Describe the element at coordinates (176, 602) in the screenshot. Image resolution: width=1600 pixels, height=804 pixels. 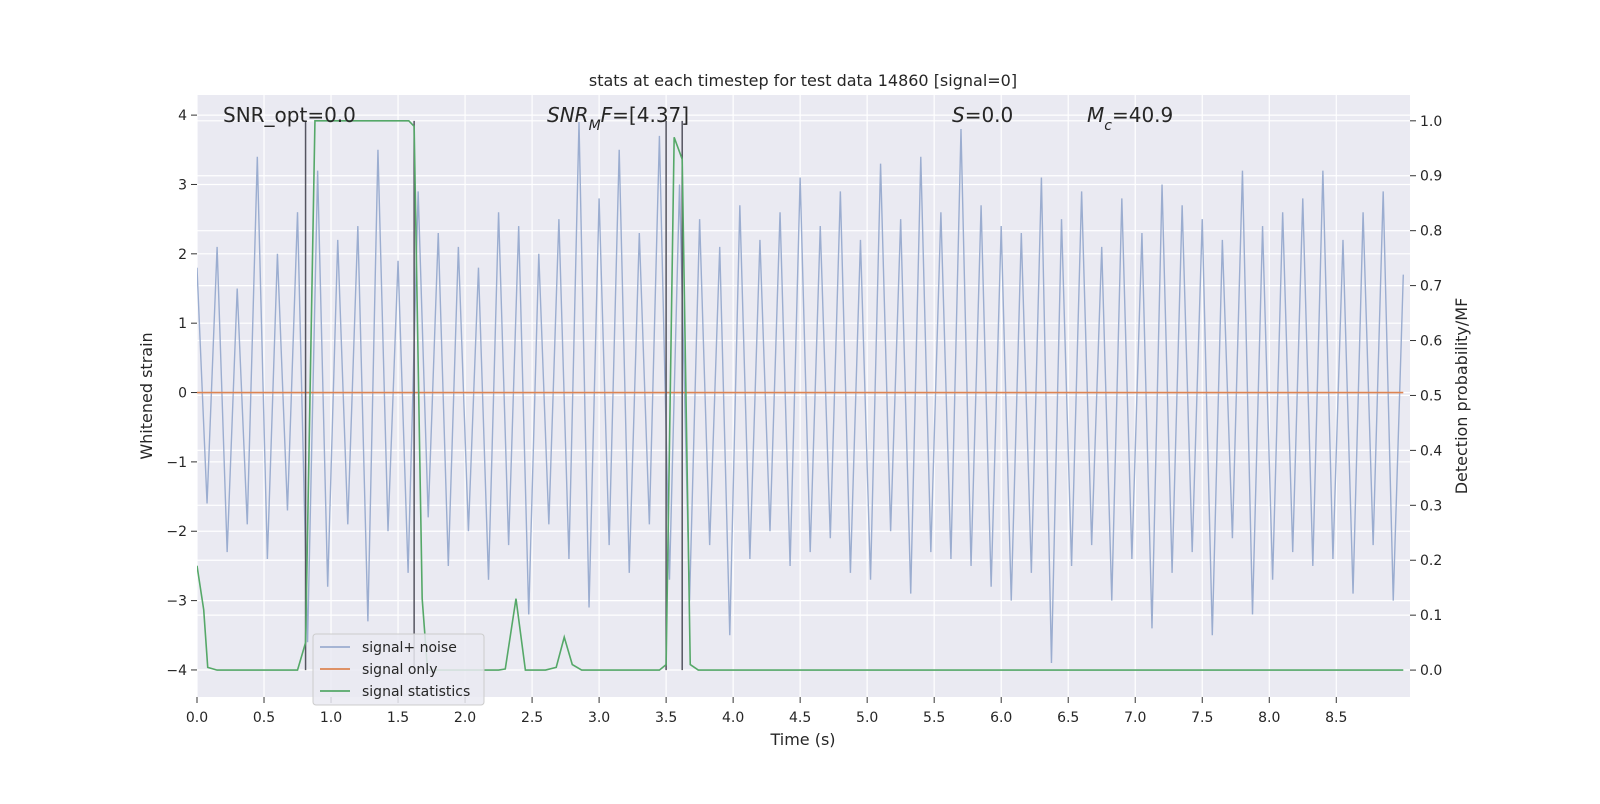
I see `y-tick-label: −3` at that location.